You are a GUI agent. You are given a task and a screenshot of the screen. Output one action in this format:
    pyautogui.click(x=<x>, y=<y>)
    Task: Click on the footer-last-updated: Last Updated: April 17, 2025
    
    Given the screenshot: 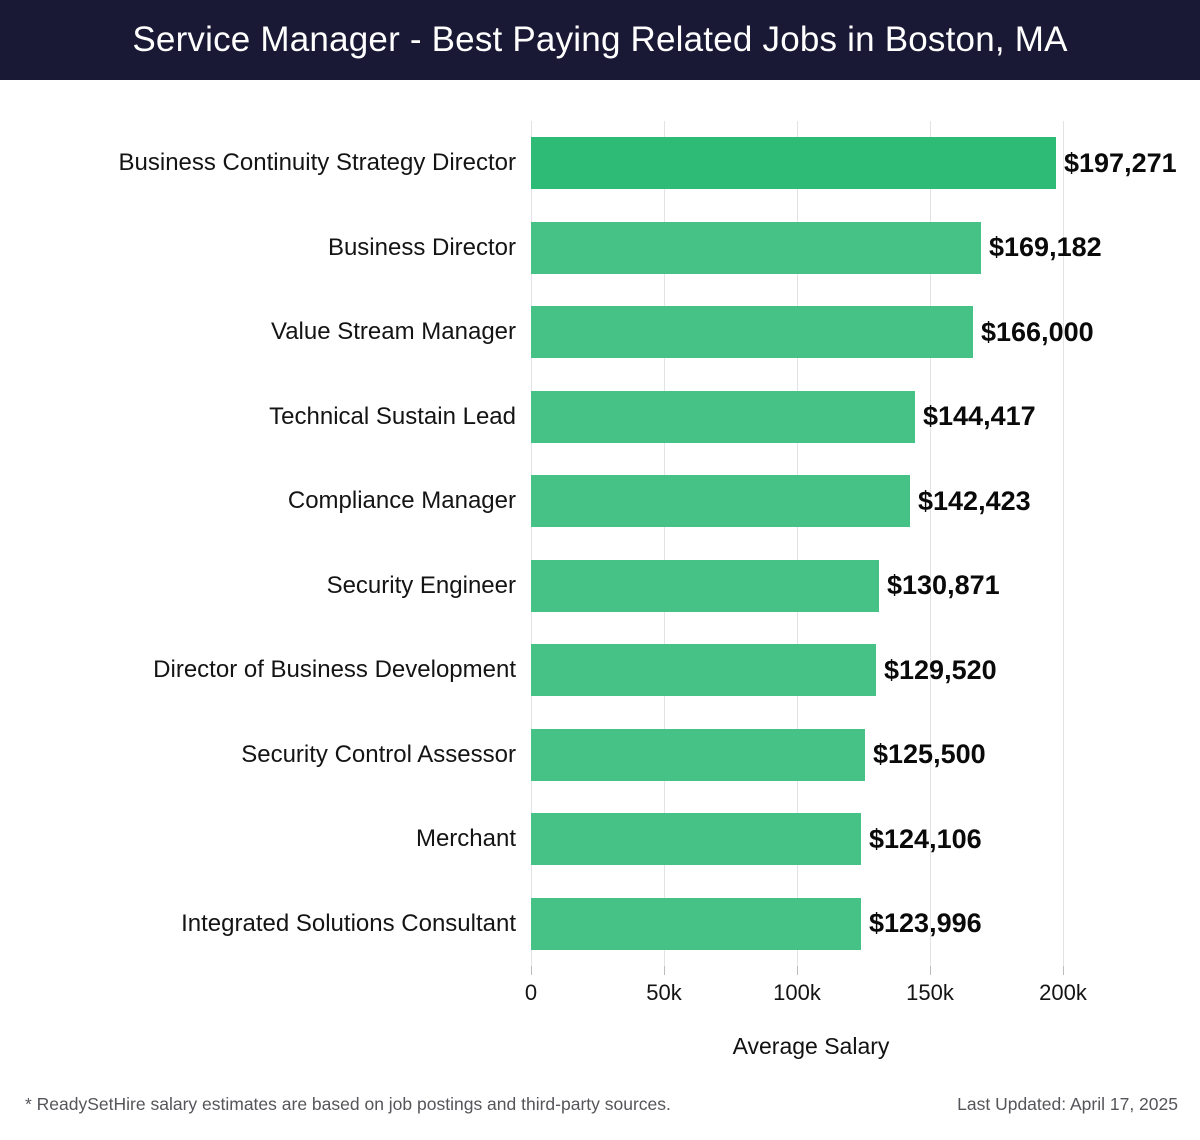 What is the action you would take?
    pyautogui.click(x=1067, y=1104)
    